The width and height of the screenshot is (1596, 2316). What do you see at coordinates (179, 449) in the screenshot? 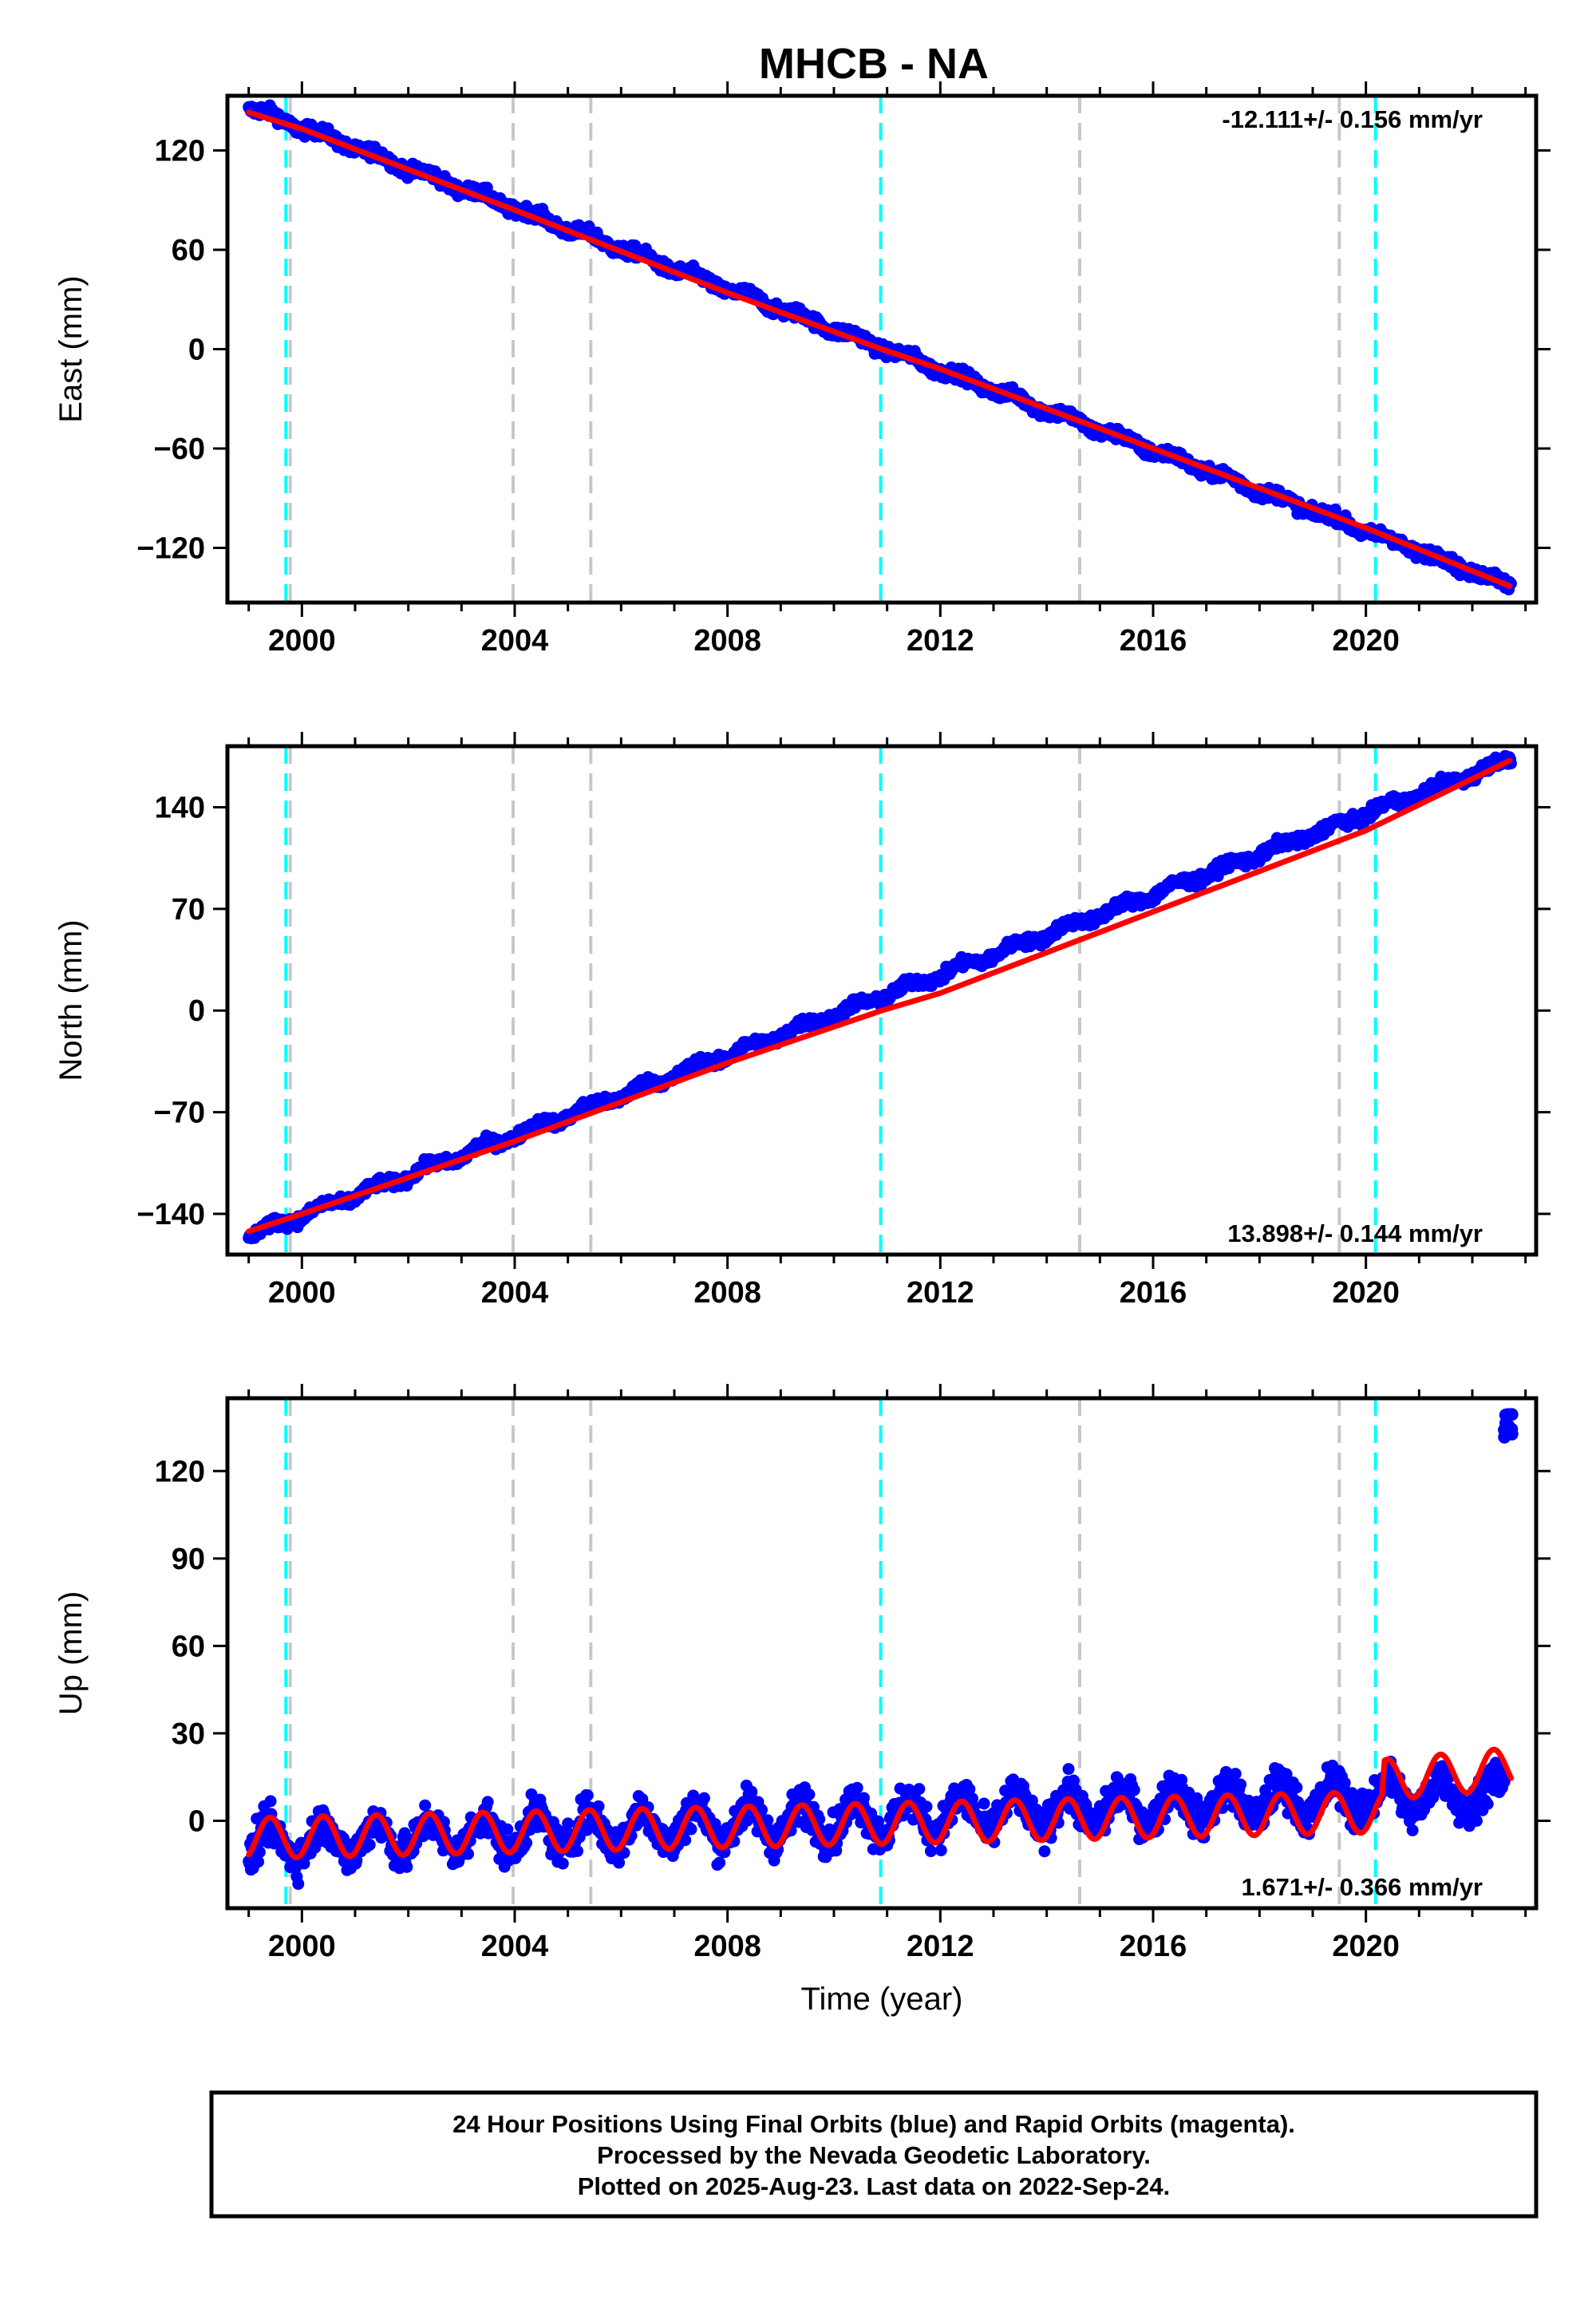
I see `y-tick-label: −60` at bounding box center [179, 449].